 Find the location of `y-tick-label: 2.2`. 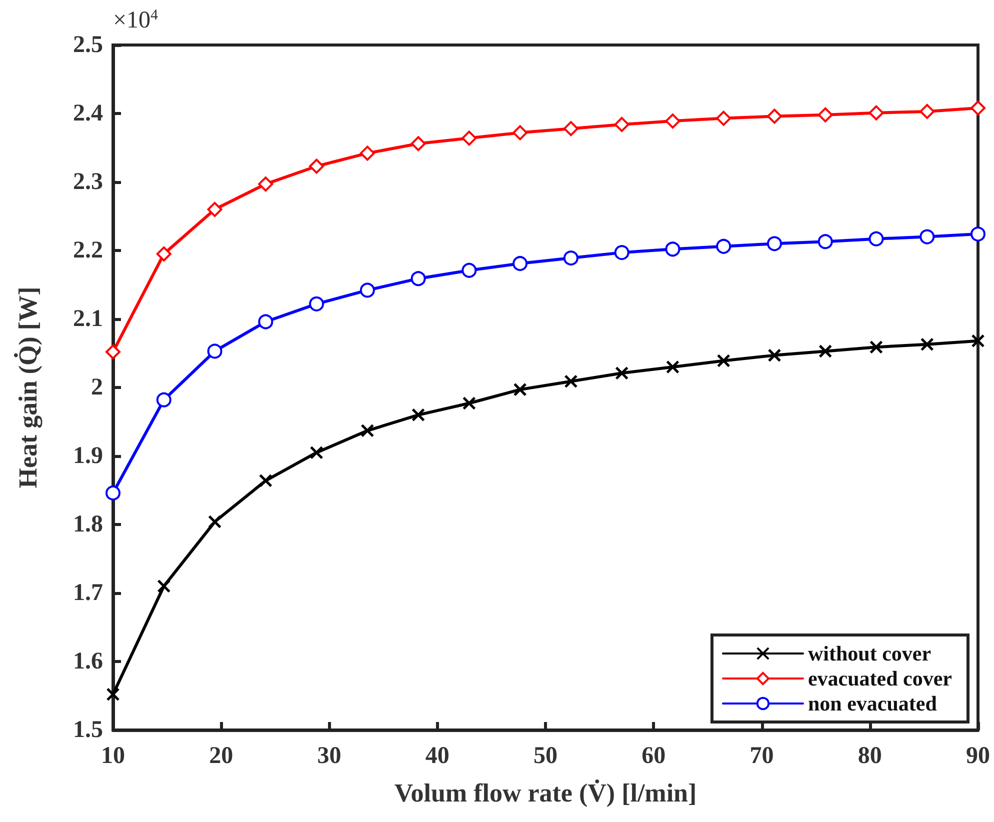

y-tick-label: 2.2 is located at coordinates (88, 251).